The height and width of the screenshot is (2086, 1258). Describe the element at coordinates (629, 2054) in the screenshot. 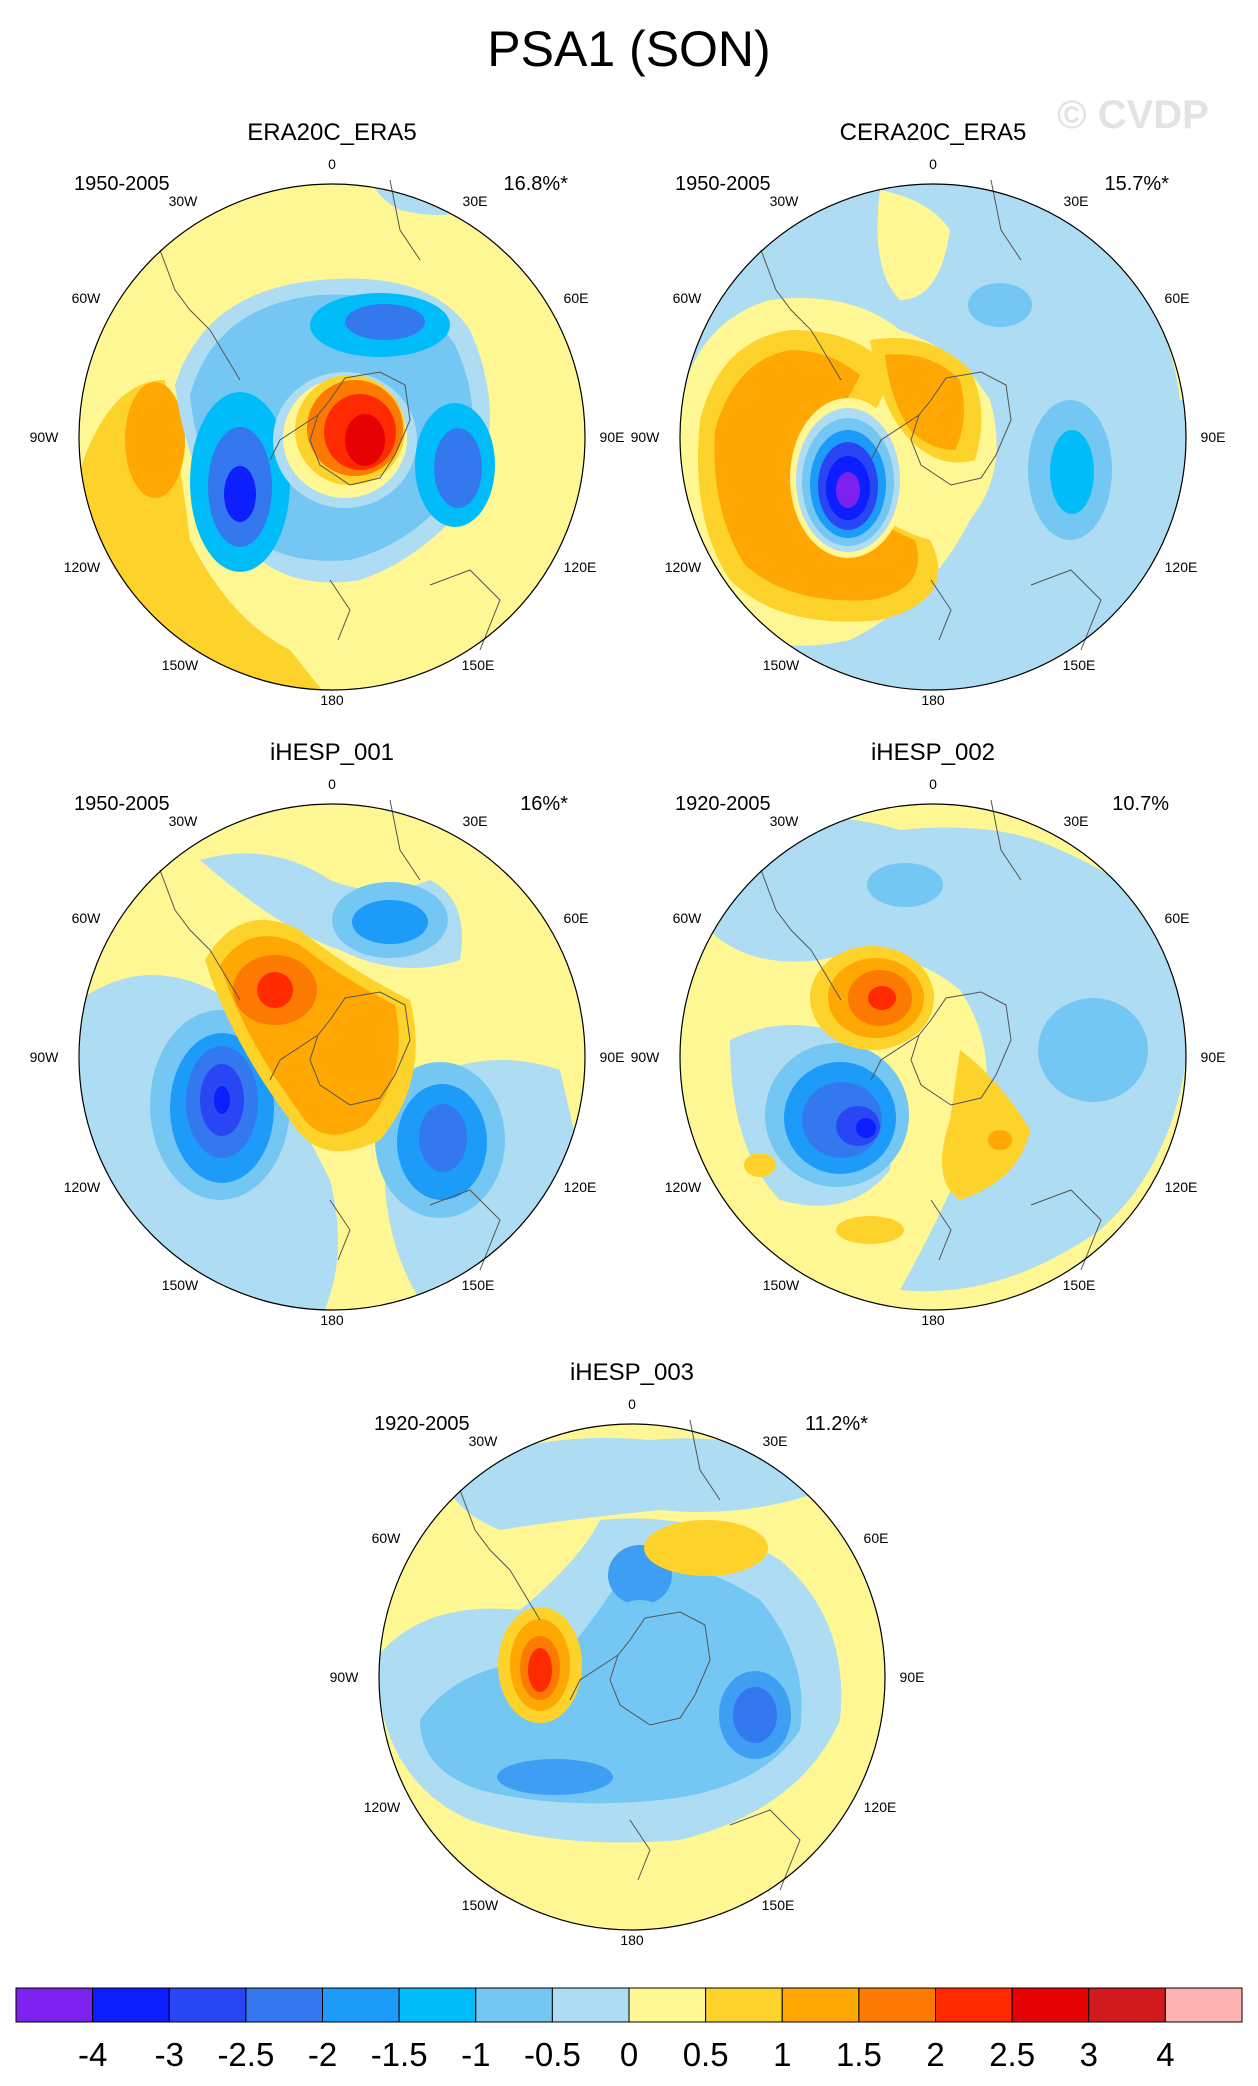

I see `colorbar-label: 0` at that location.